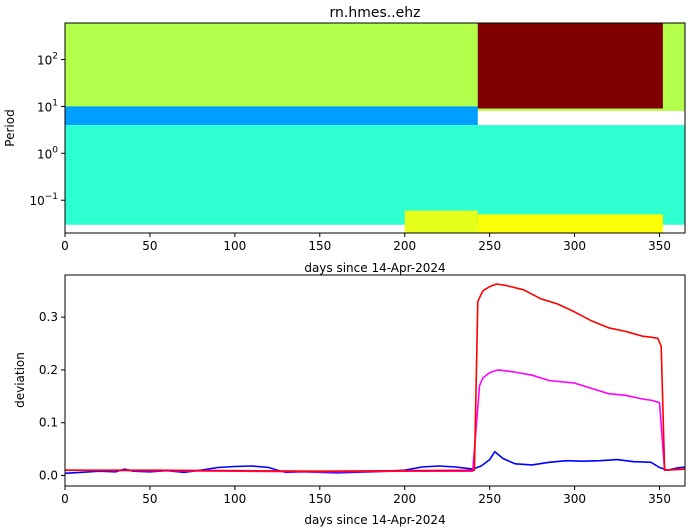 Image resolution: width=690 pixels, height=531 pixels. I want to click on heatmap-y-label: Period, so click(10, 127).